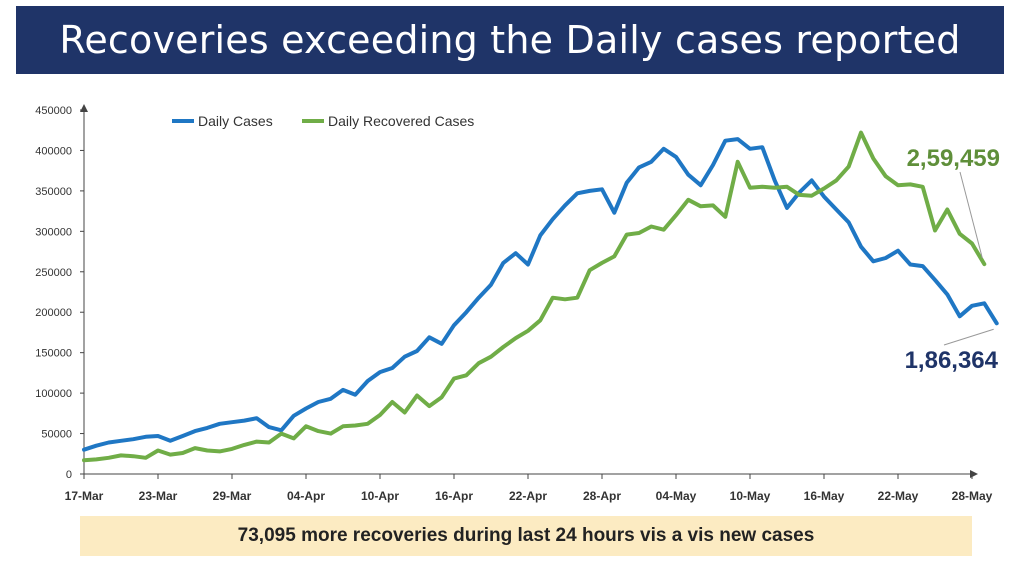  What do you see at coordinates (750, 496) in the screenshot?
I see `x-tick-label: 10-May` at bounding box center [750, 496].